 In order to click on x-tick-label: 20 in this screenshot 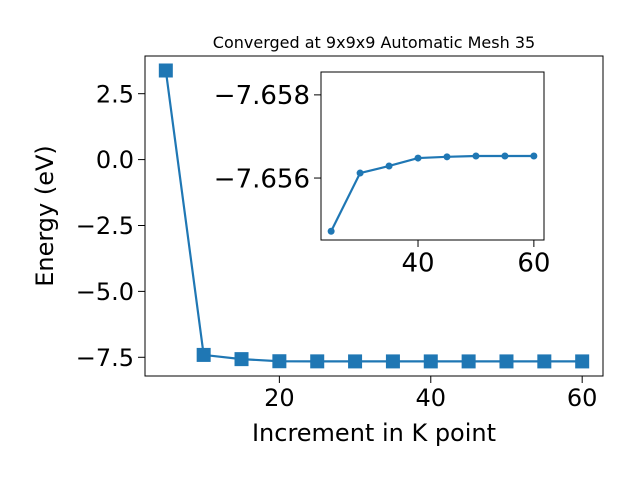, I will do `click(279, 398)`.